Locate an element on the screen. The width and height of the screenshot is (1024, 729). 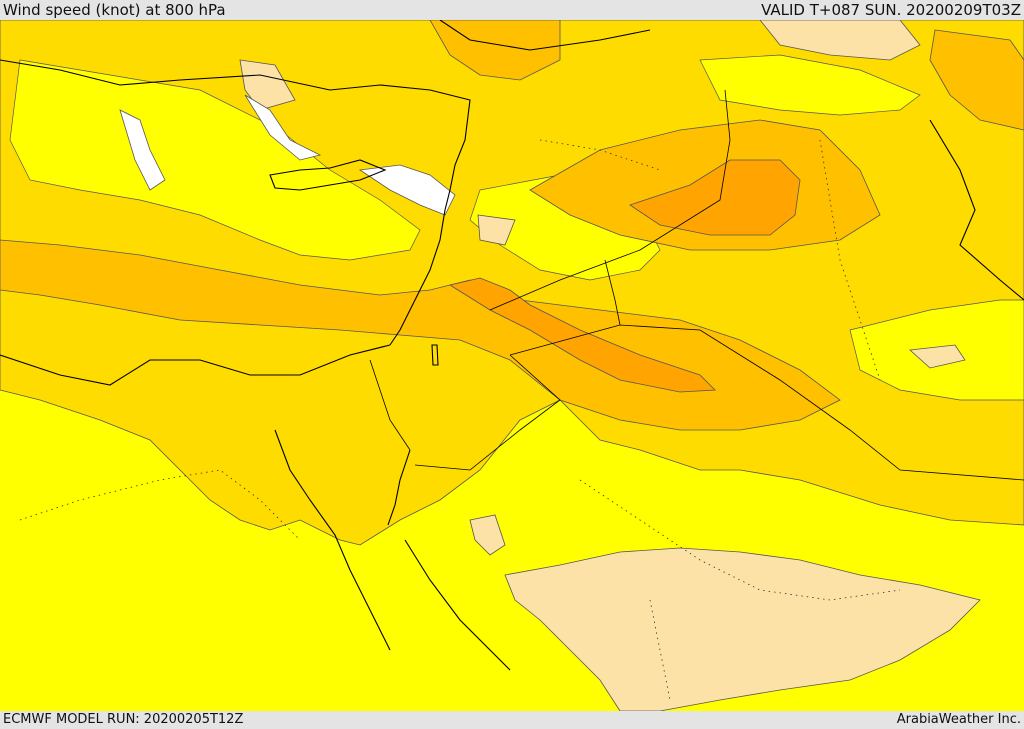
contour-band-peach-e is located at coordinates (937, 356).